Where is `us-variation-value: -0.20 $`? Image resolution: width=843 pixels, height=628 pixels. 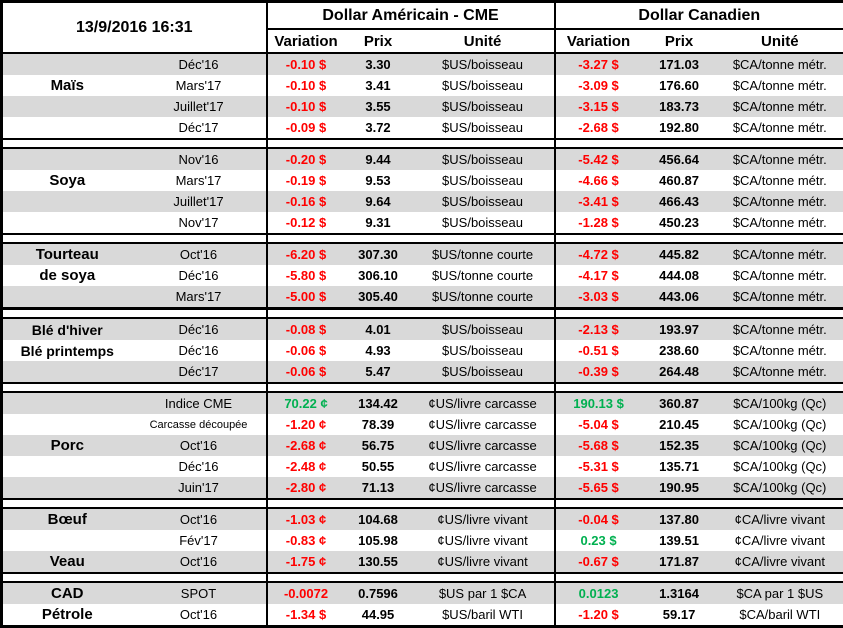
us-variation-value: -0.20 $ is located at coordinates (306, 159).